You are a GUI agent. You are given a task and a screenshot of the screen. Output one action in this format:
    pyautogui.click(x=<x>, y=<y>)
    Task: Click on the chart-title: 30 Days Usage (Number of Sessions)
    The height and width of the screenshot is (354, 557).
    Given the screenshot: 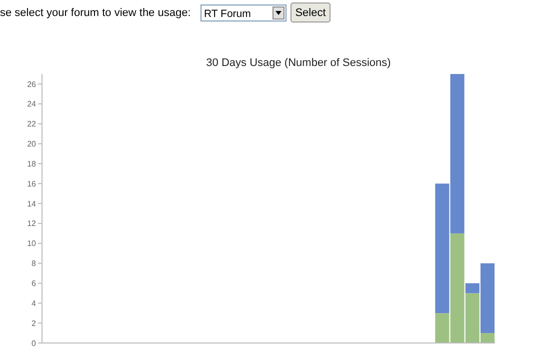 What is the action you would take?
    pyautogui.click(x=298, y=63)
    